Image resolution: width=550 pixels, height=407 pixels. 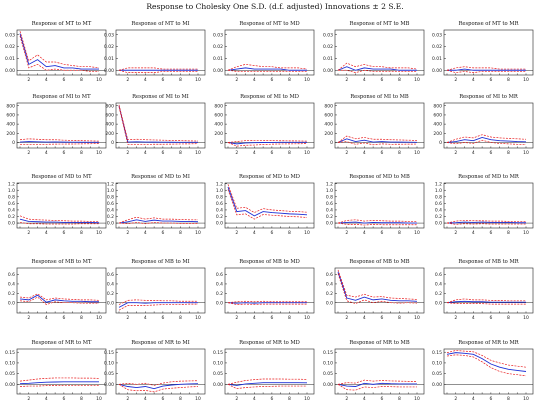 What do you see at coordinates (109, 35) in the screenshot?
I see `y-tick-label: 0.03` at bounding box center [109, 35].